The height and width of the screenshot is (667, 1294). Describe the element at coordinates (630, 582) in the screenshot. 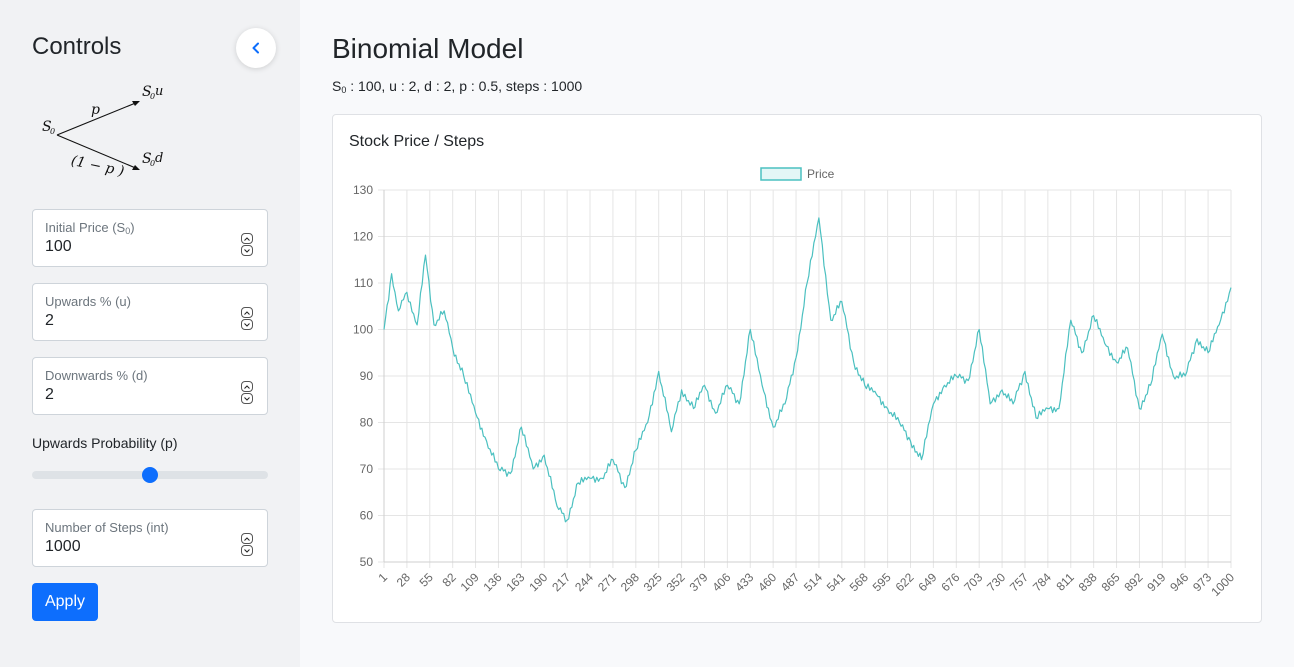

I see `x-tick-label: 298` at that location.